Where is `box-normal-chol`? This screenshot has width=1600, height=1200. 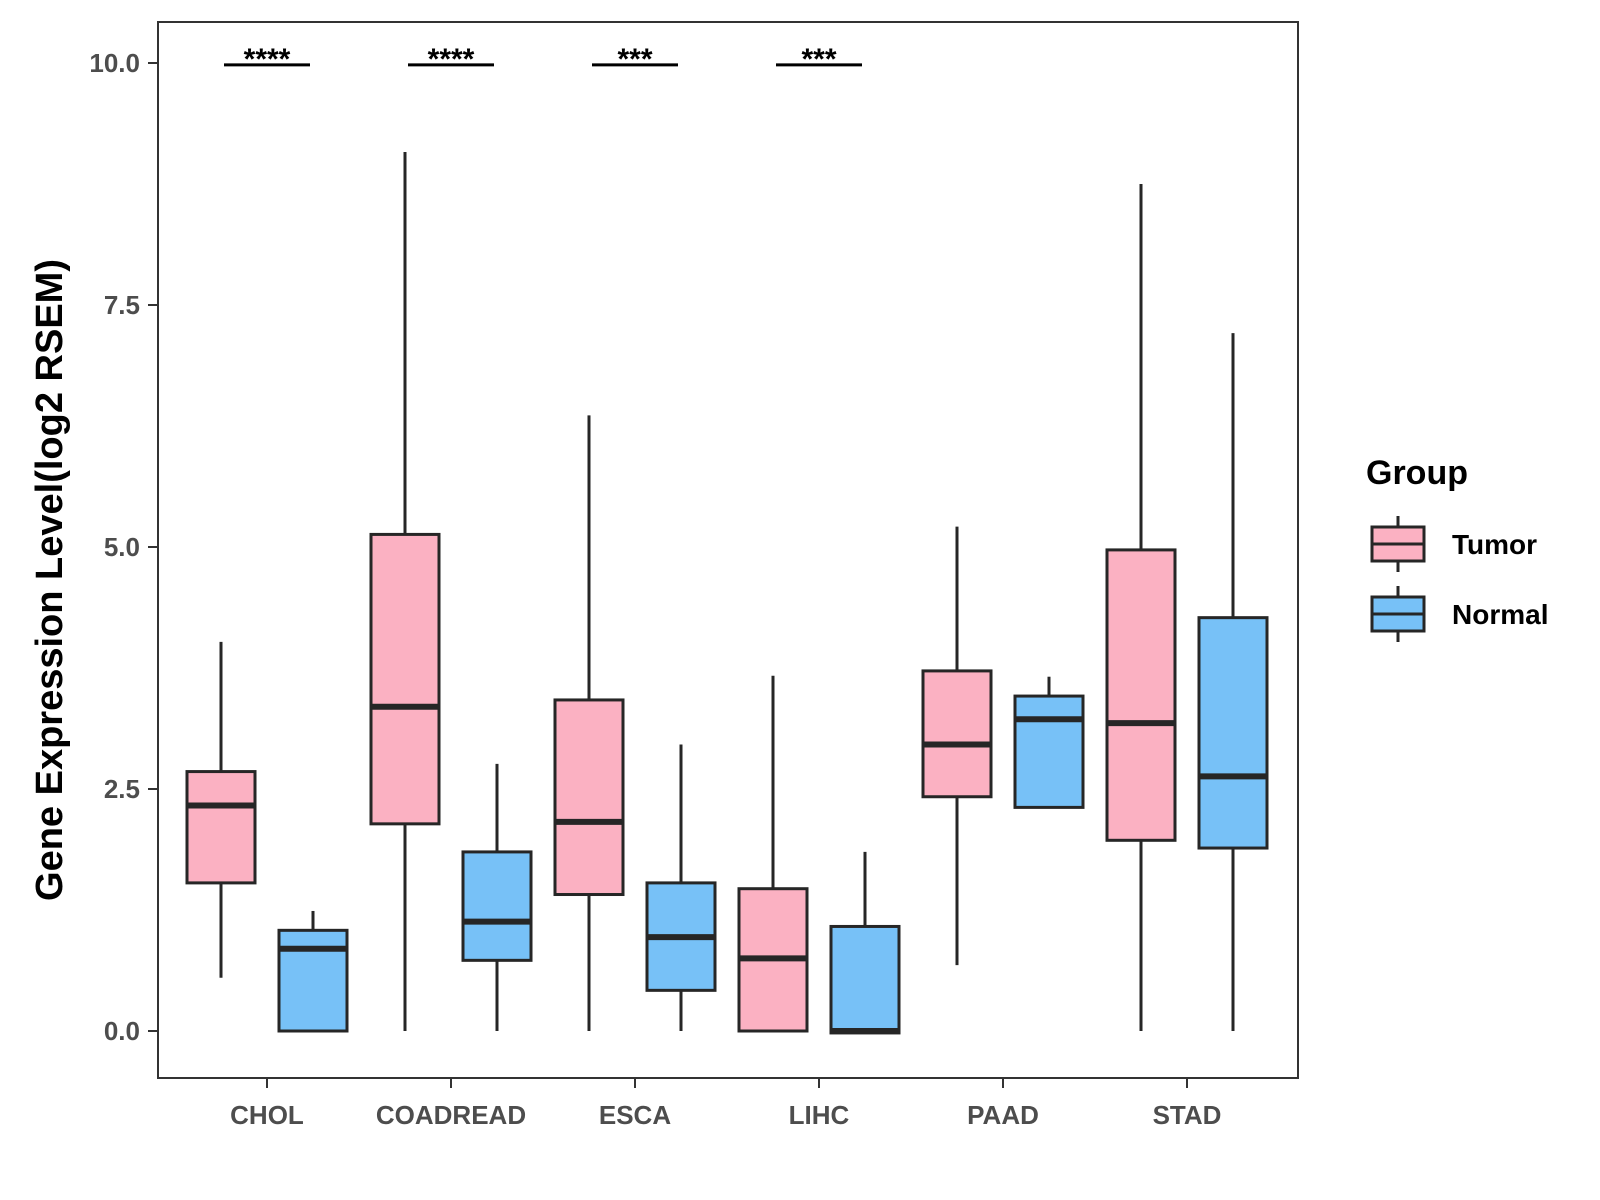 box-normal-chol is located at coordinates (313, 971).